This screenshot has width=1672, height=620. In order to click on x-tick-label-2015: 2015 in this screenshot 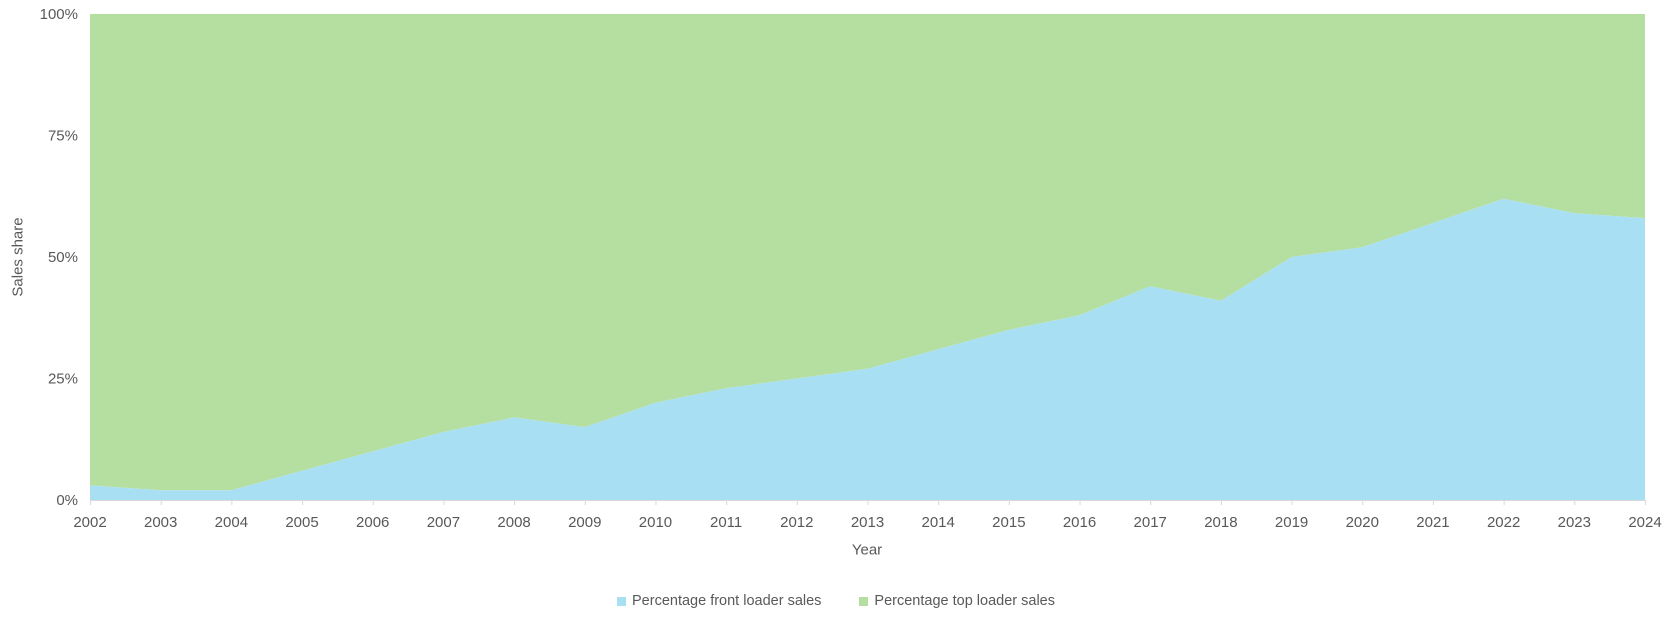, I will do `click(1008, 522)`.